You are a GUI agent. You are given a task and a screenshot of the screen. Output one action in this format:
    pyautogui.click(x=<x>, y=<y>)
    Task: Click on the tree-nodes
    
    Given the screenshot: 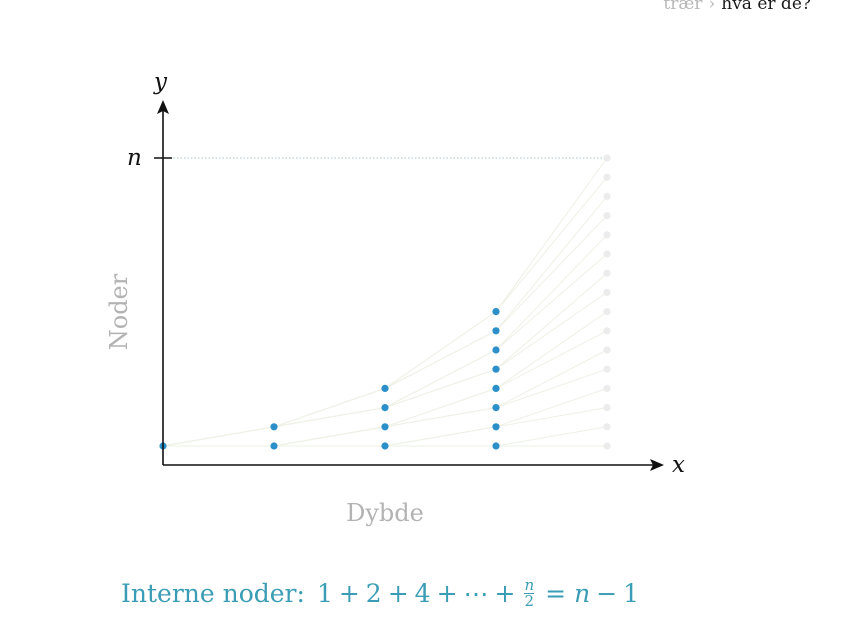 What is the action you would take?
    pyautogui.click(x=329, y=379)
    